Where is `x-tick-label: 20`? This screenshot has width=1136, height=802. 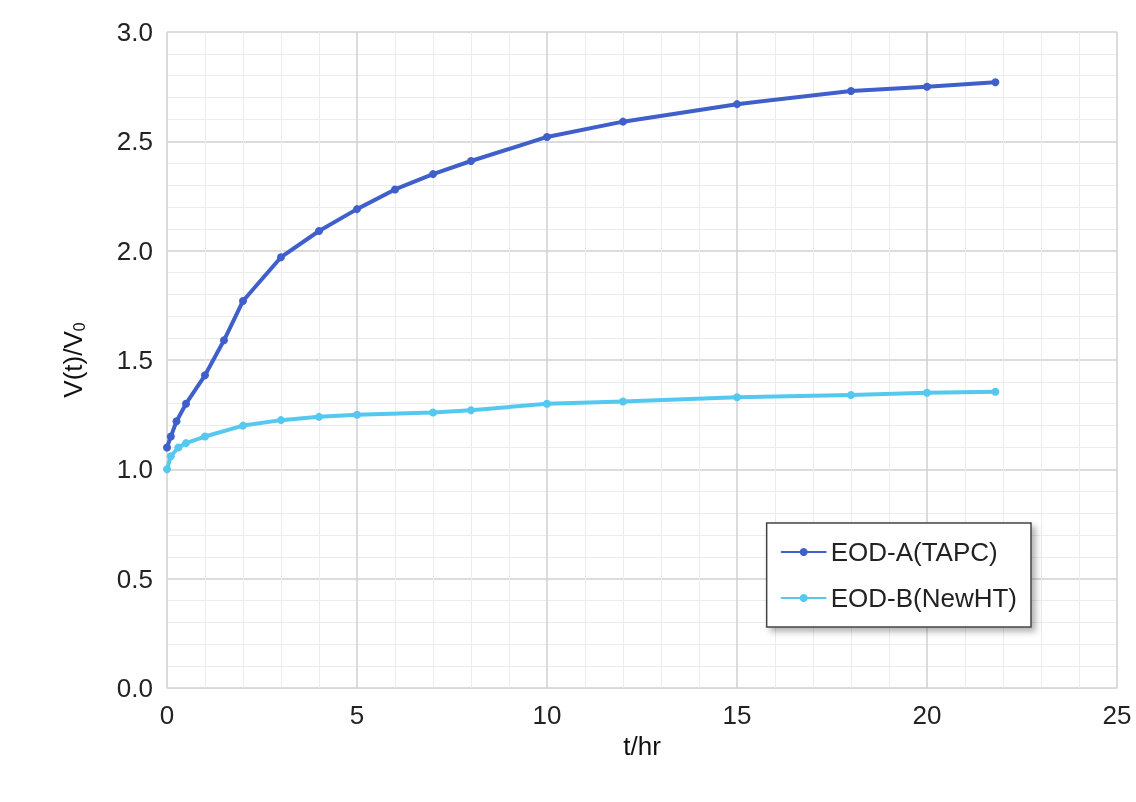
x-tick-label: 20 is located at coordinates (927, 715).